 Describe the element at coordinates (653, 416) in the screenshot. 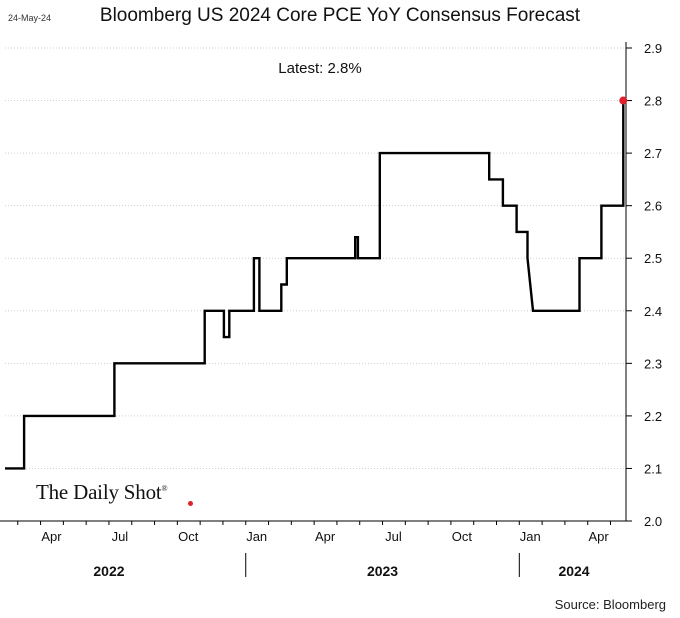

I see `y-tick-label: 2.2` at that location.